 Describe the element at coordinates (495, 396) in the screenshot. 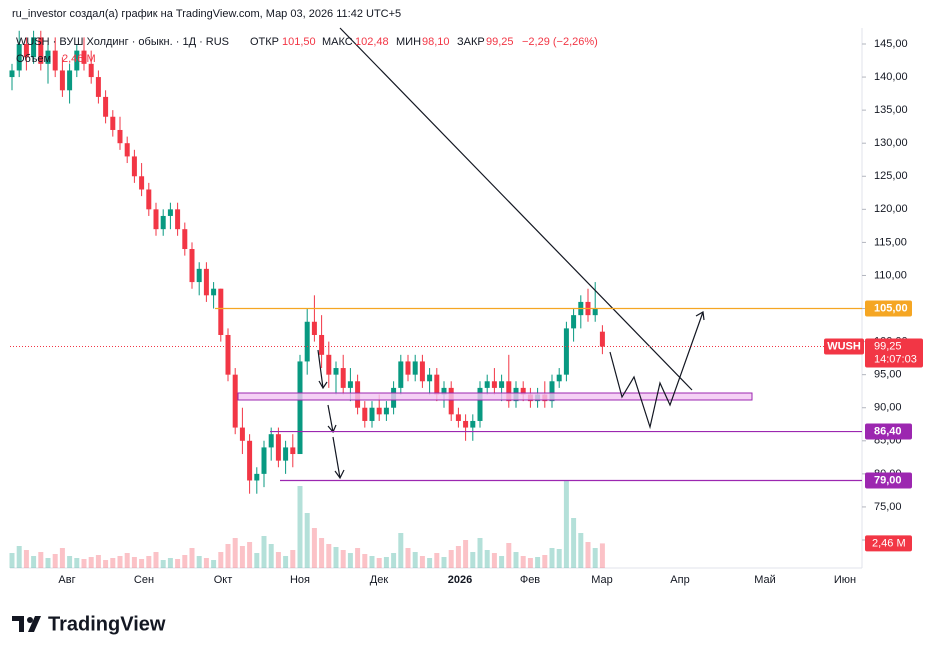

I see `support-zone` at that location.